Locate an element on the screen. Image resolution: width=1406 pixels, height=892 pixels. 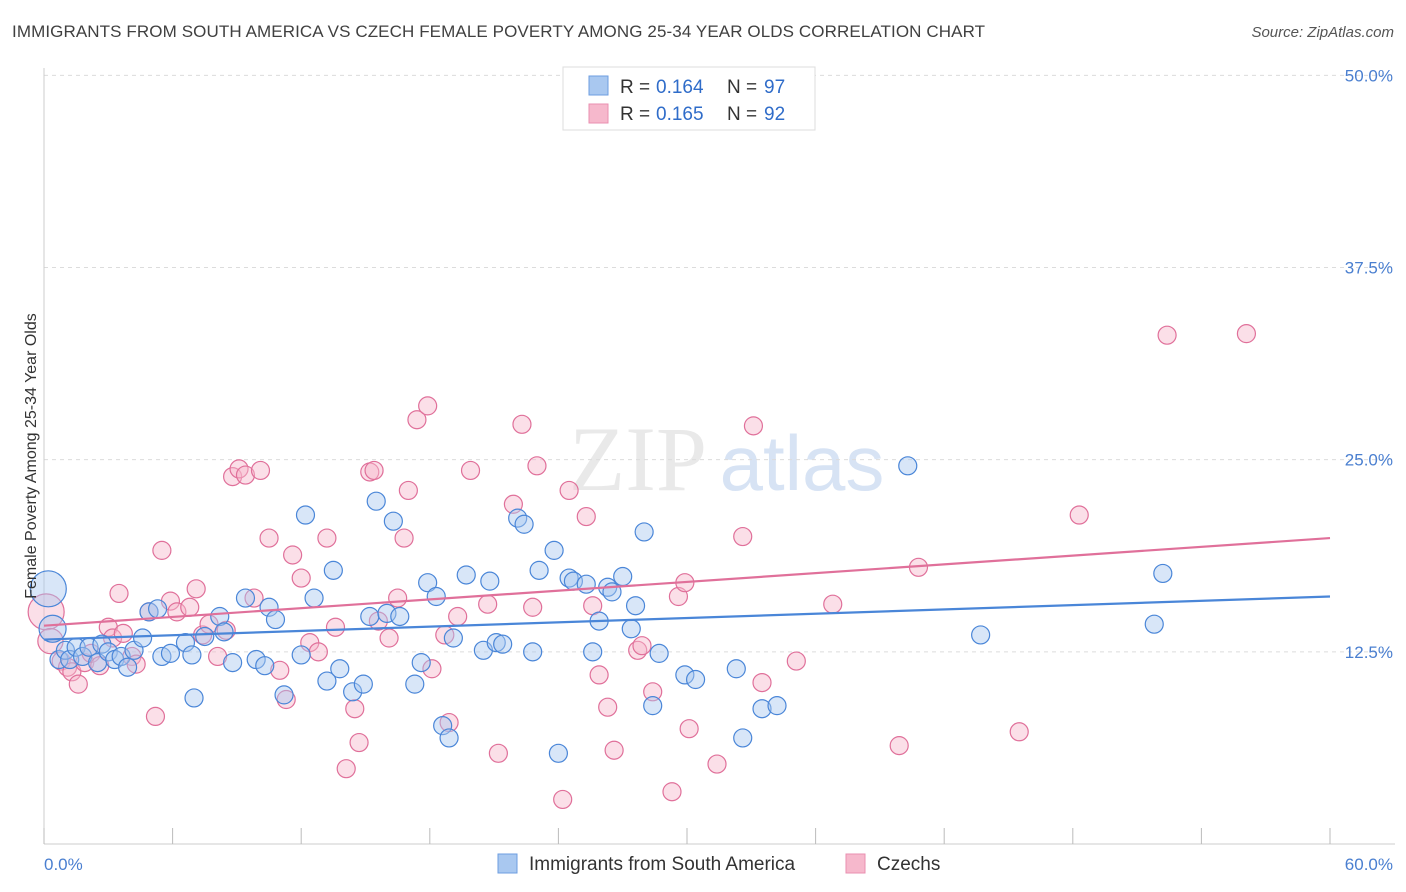
series-legend: Immigrants from South America Czechs is located at coordinates (718, 864).